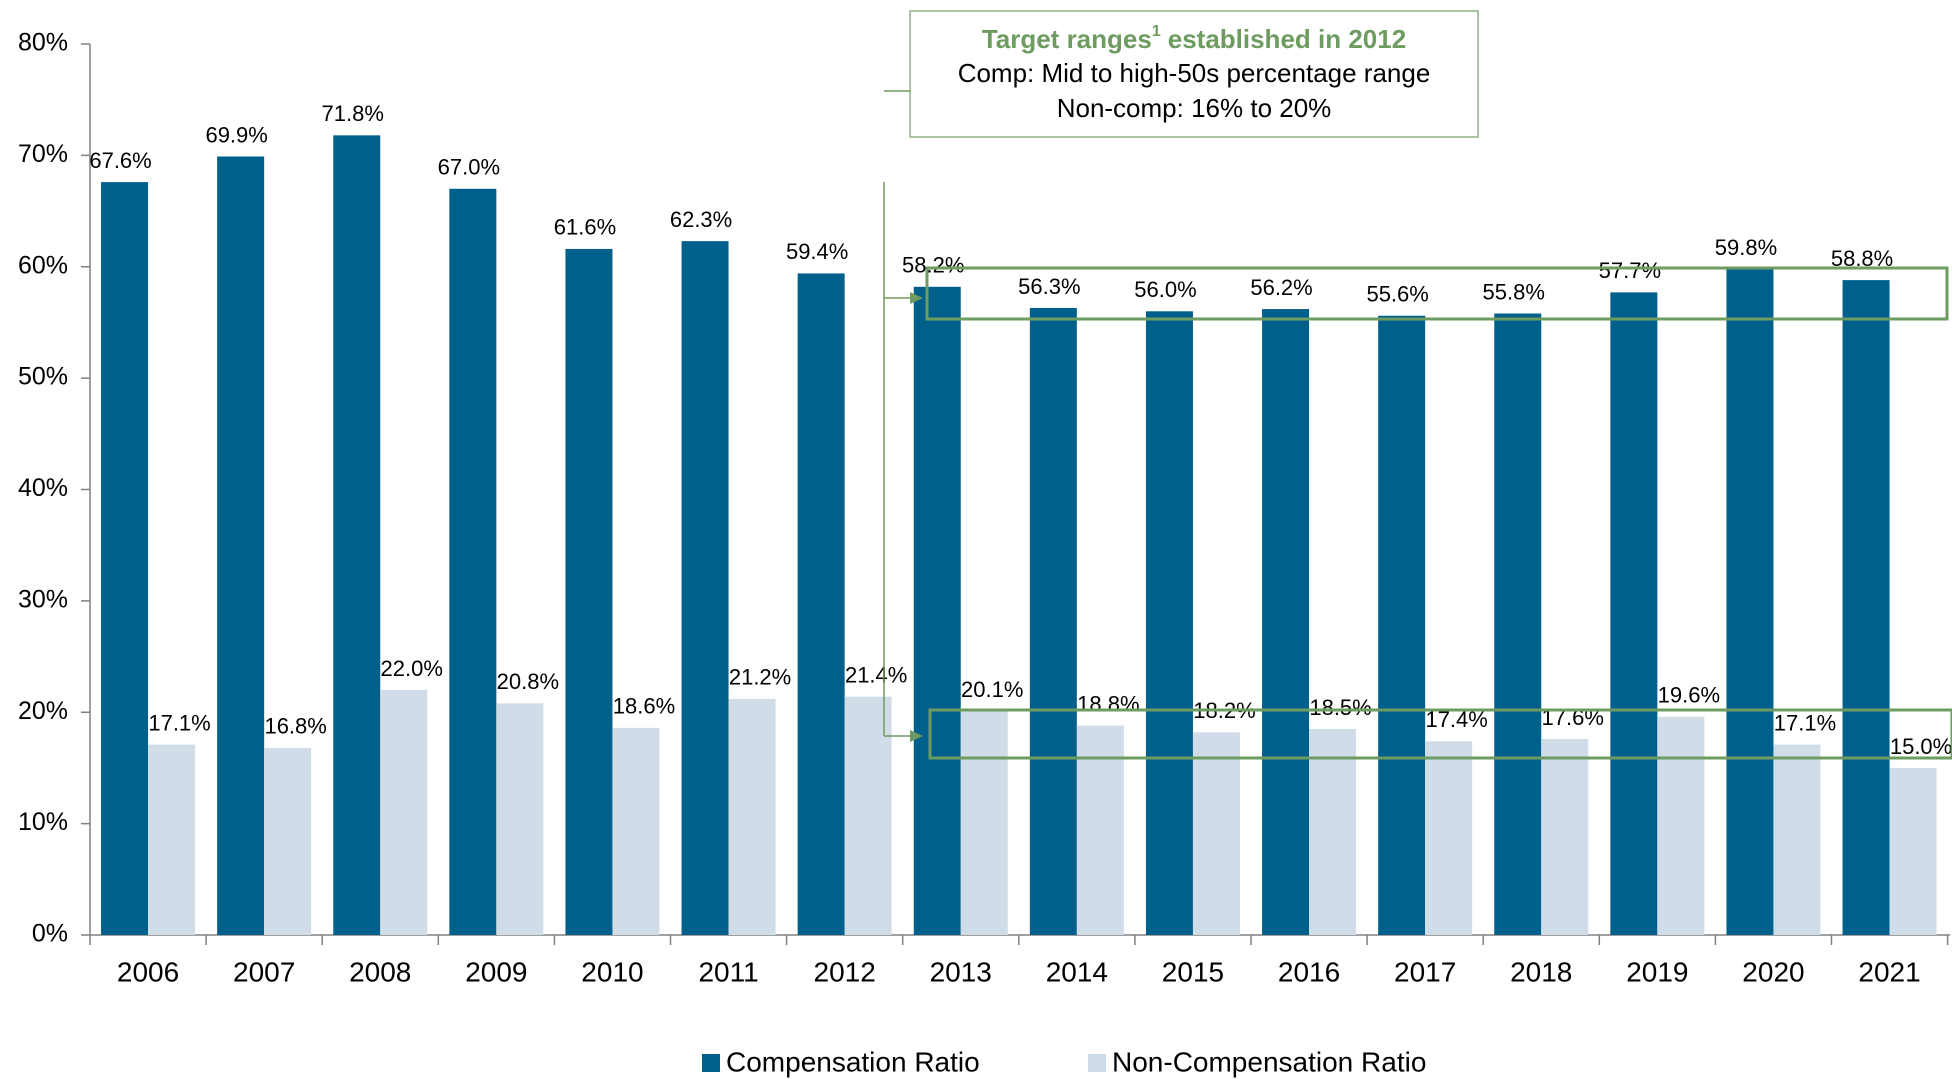 The width and height of the screenshot is (1952, 1079). What do you see at coordinates (1165, 289) in the screenshot?
I see `value-label: 56.0%` at bounding box center [1165, 289].